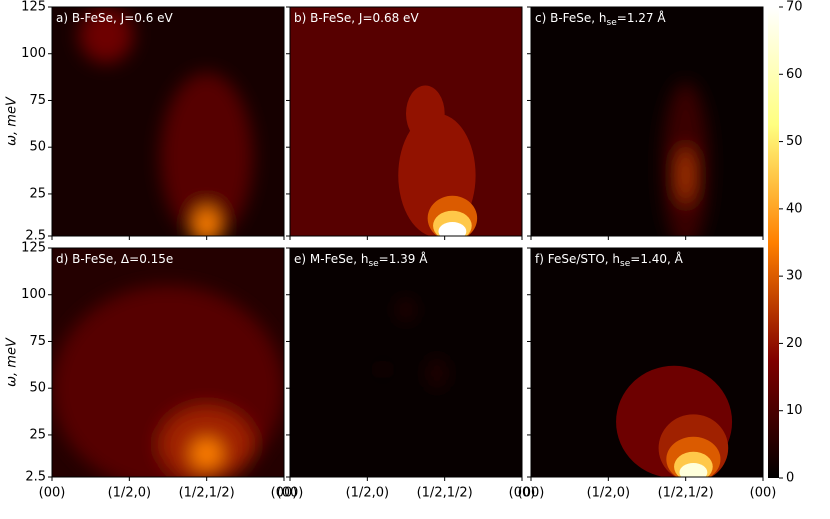  I want to click on panel-title: b) B-FeSe, J=0.68 eV, so click(356, 18).